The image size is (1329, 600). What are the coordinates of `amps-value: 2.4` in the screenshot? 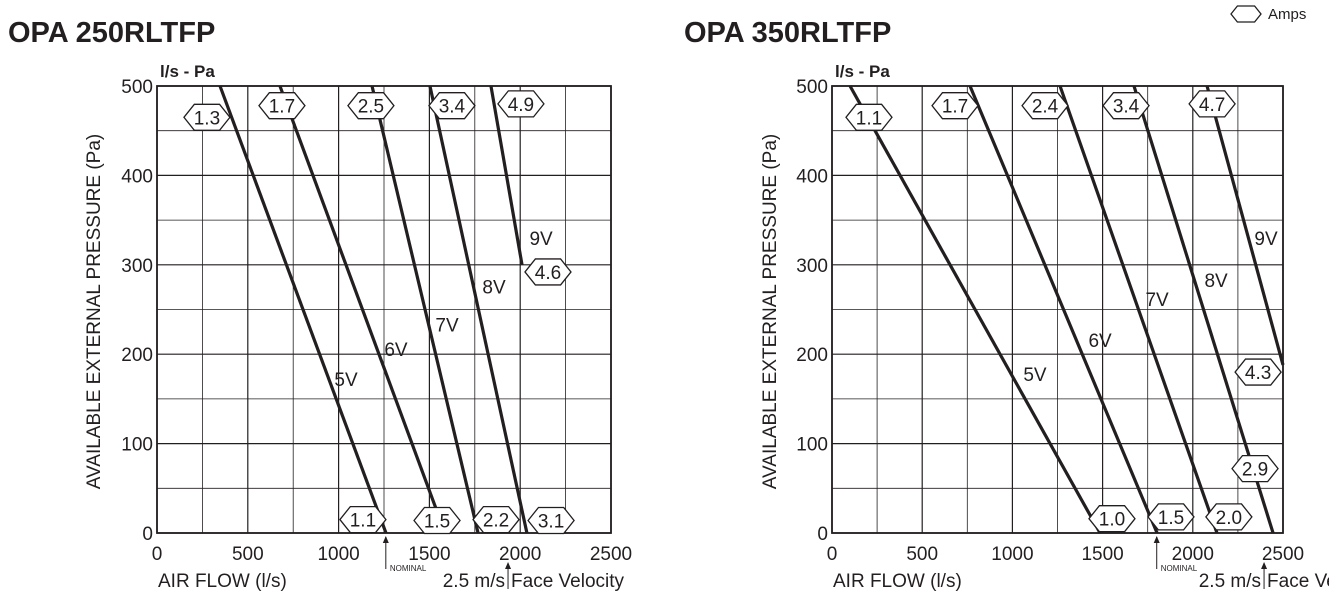 It's located at (1045, 107).